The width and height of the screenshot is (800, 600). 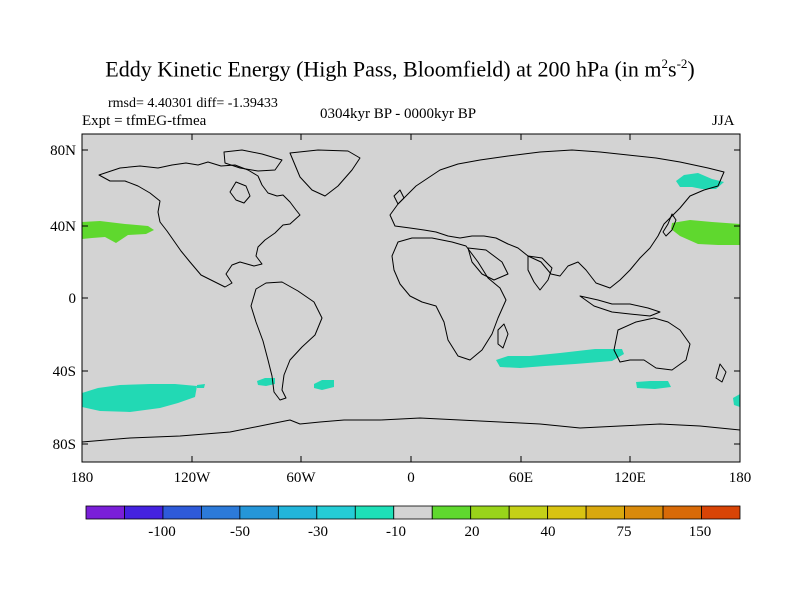 I want to click on colorbar-label: 20, so click(x=472, y=532).